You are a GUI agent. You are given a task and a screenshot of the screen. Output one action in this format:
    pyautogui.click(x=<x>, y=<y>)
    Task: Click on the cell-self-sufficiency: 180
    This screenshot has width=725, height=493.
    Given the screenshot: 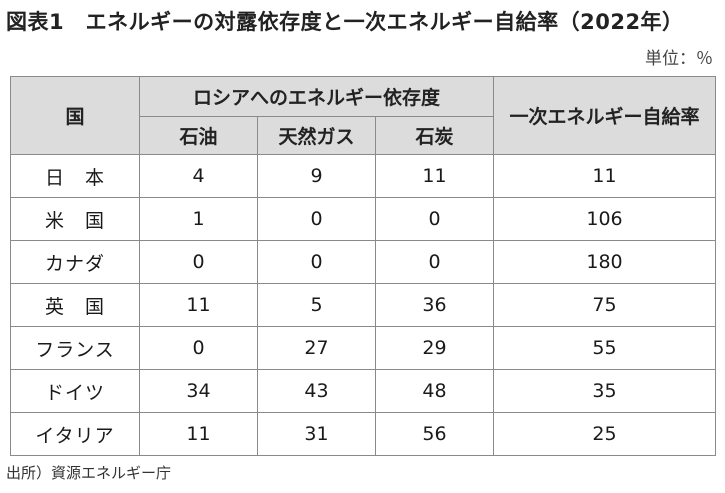 What is the action you would take?
    pyautogui.click(x=604, y=262)
    